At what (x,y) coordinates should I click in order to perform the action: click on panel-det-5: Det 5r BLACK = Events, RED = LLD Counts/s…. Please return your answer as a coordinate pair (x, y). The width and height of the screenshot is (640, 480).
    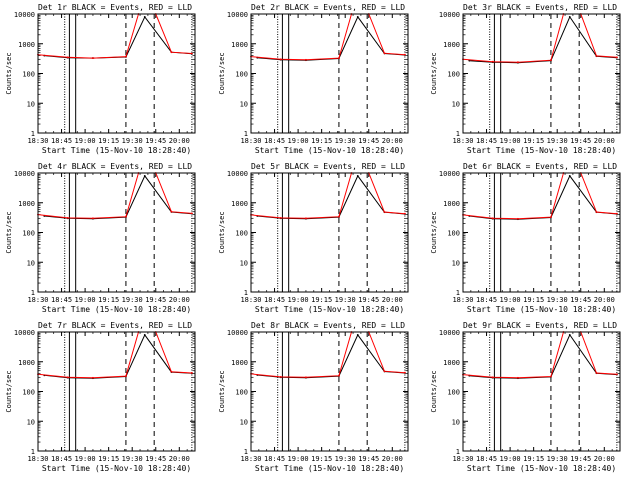
    Looking at the image, I should click on (313, 238).